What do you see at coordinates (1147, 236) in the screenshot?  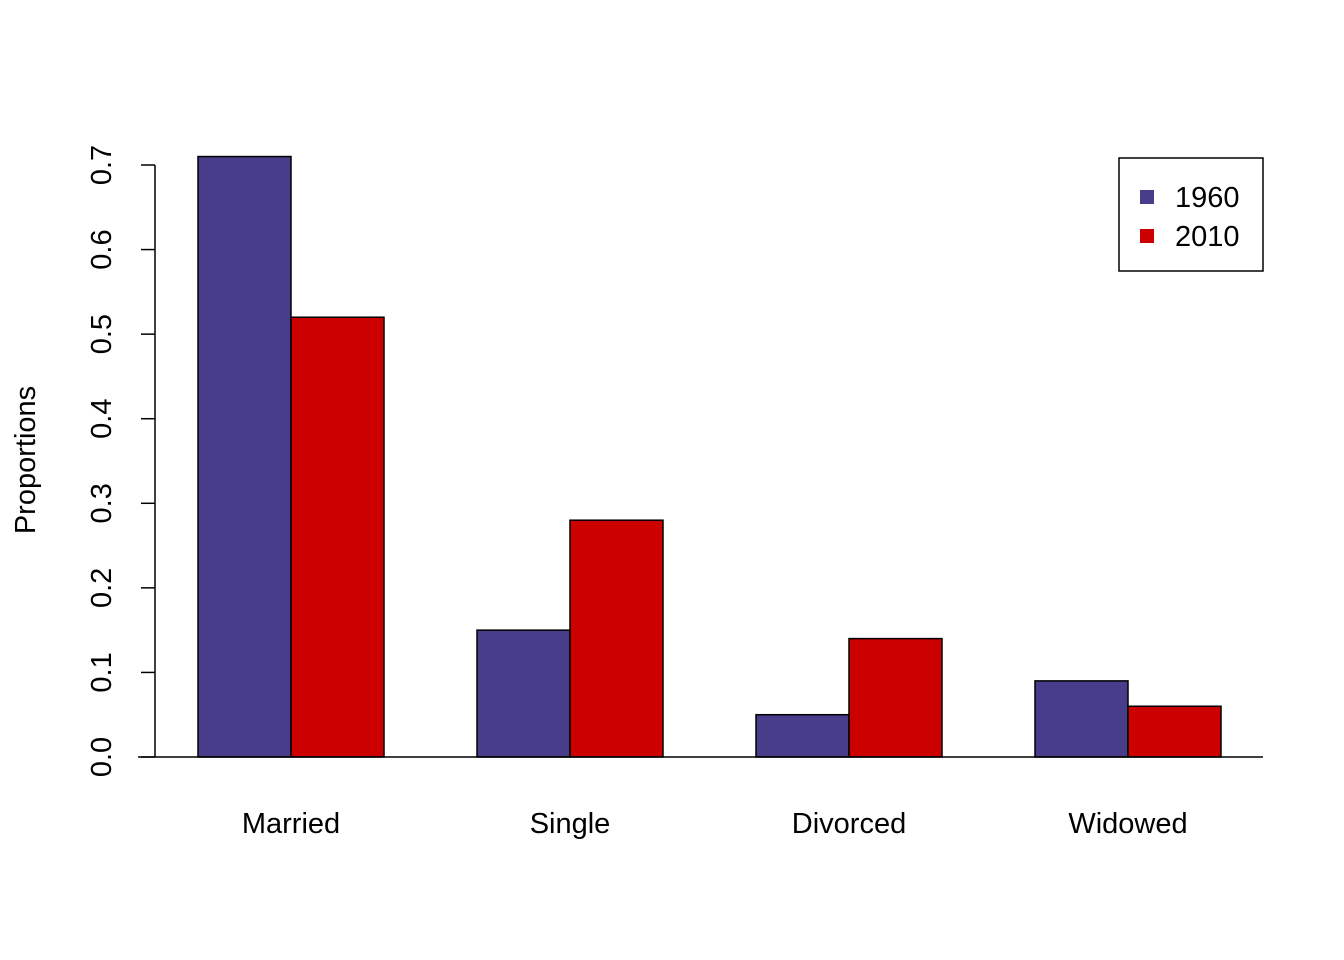 I see `legend-swatch-2010` at bounding box center [1147, 236].